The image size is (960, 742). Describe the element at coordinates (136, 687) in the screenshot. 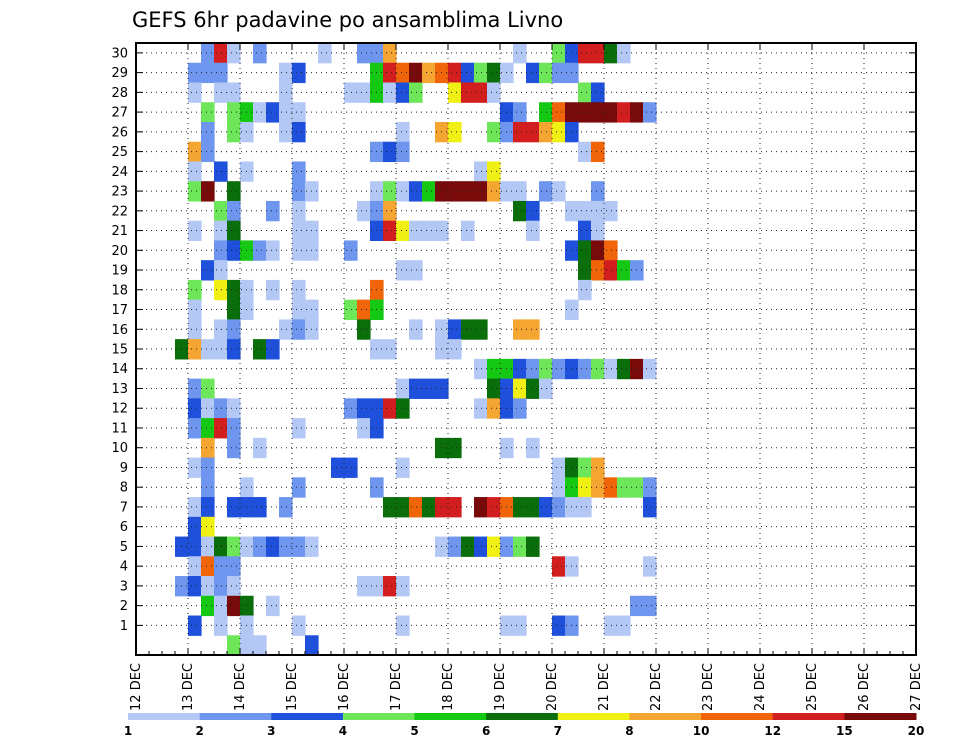

I see `x-tick-label: 12 DEC` at that location.